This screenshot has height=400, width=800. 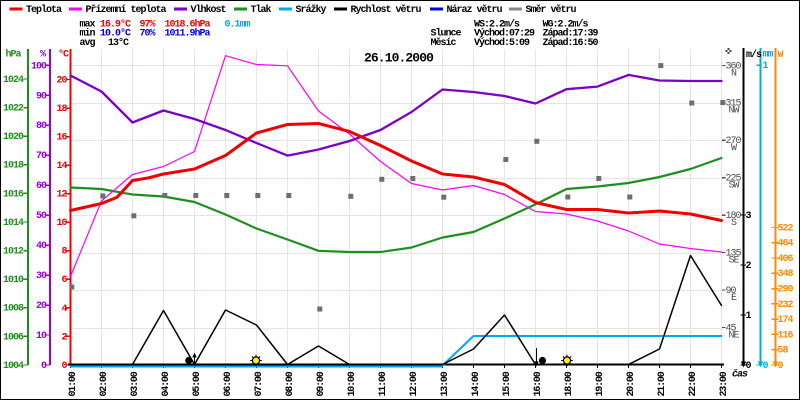 I want to click on svg-text: 21:00, so click(x=662, y=383).